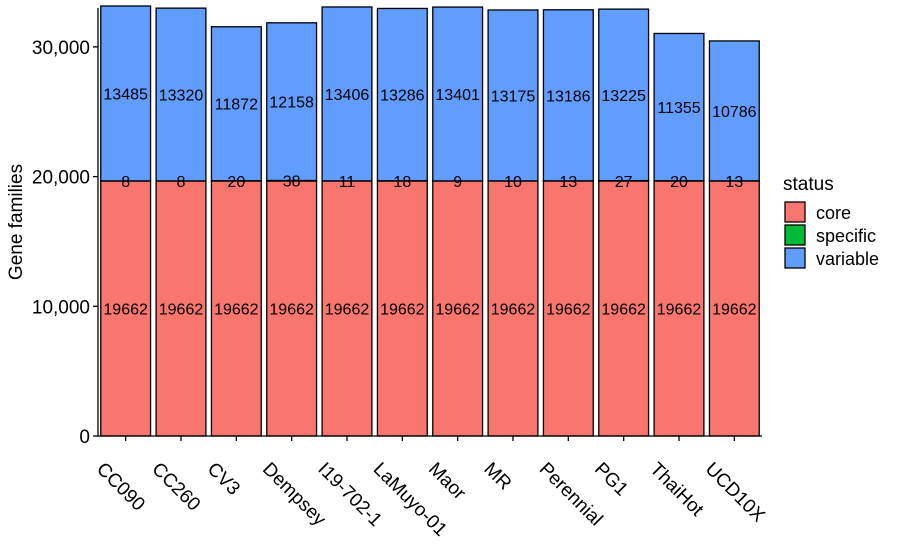  I want to click on data-label-variable-UCD10X: 10786, so click(734, 112).